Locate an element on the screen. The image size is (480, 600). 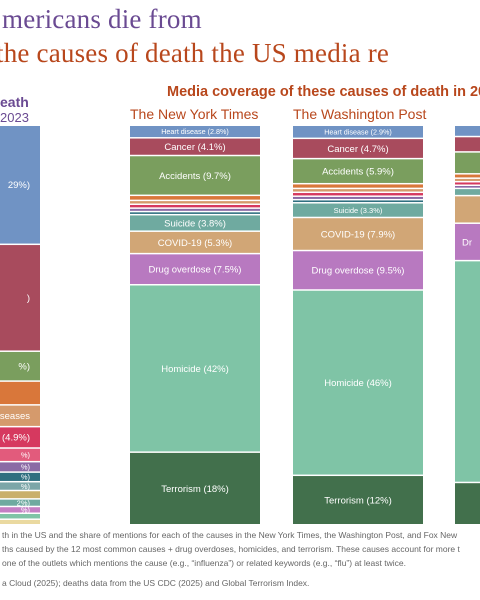
segment-label: 29%) is located at coordinates (19, 185).